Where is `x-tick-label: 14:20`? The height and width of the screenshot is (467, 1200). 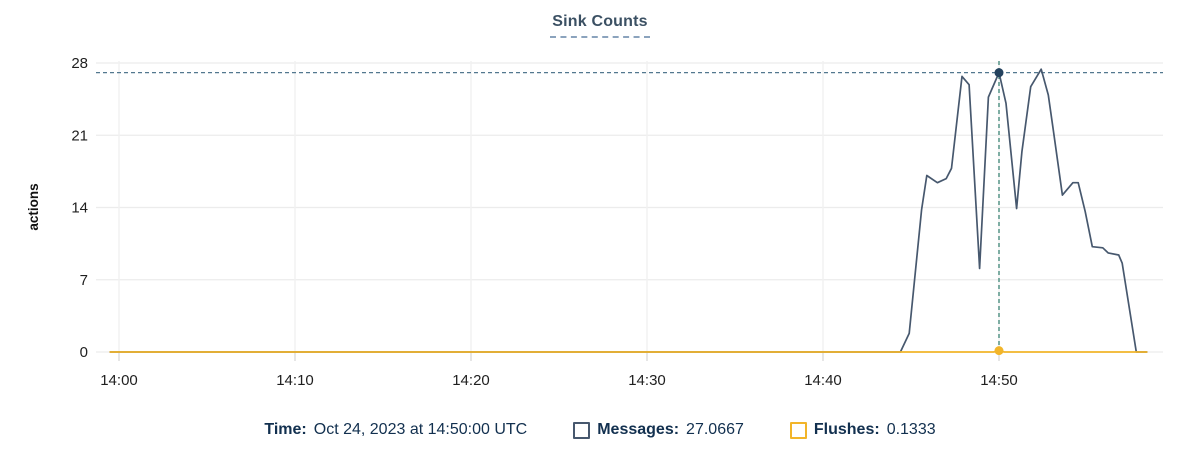 x-tick-label: 14:20 is located at coordinates (471, 380).